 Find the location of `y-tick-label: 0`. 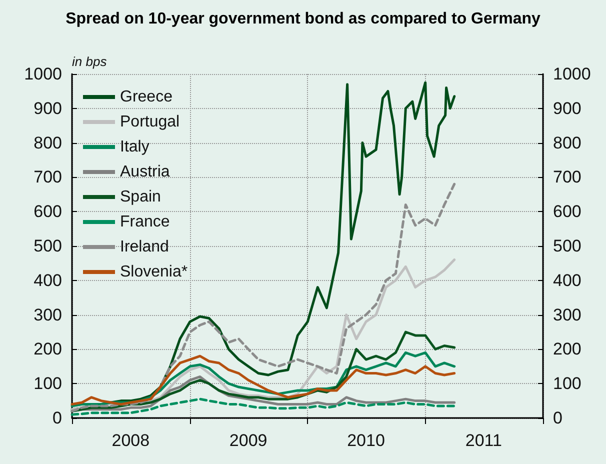

y-tick-label: 0 is located at coordinates (57, 418).